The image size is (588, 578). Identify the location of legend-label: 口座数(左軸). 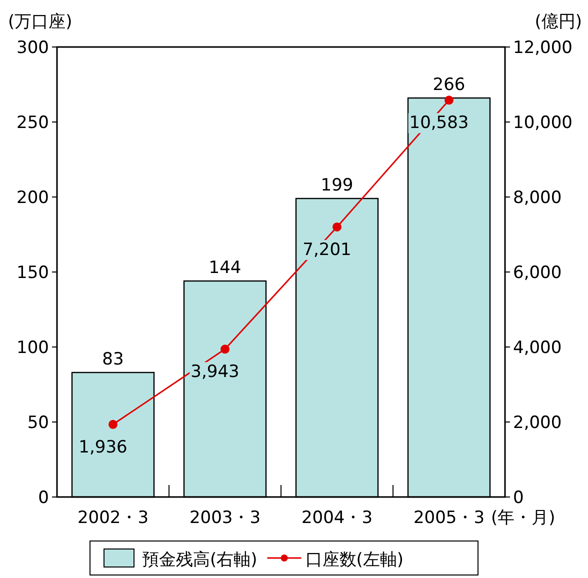
(354, 560).